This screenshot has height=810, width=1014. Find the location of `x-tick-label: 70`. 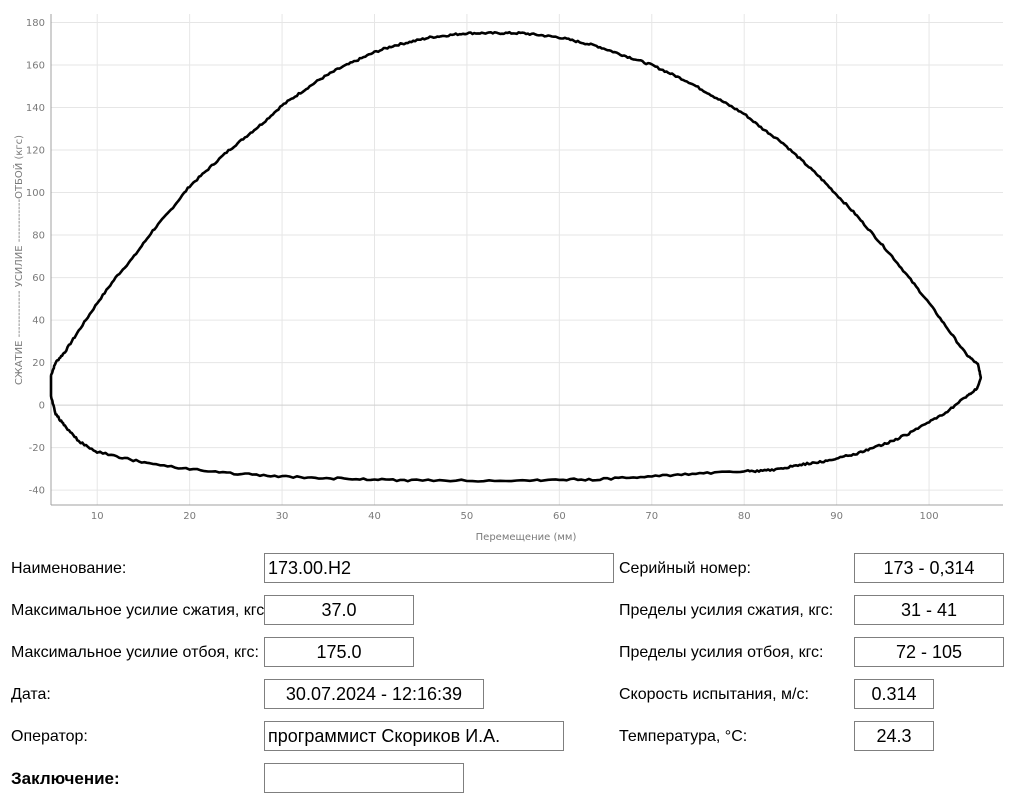

x-tick-label: 70 is located at coordinates (651, 516).